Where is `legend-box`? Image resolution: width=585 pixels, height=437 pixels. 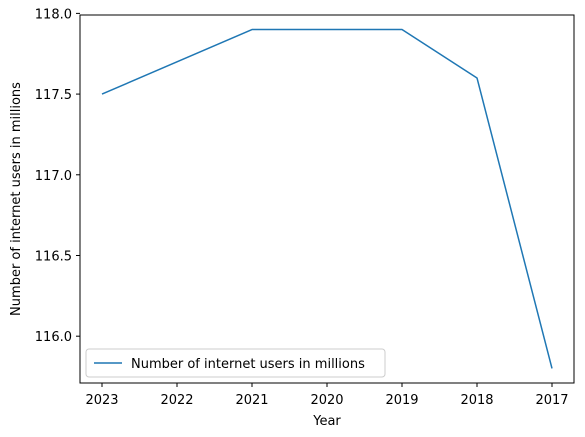 legend-box is located at coordinates (235, 363).